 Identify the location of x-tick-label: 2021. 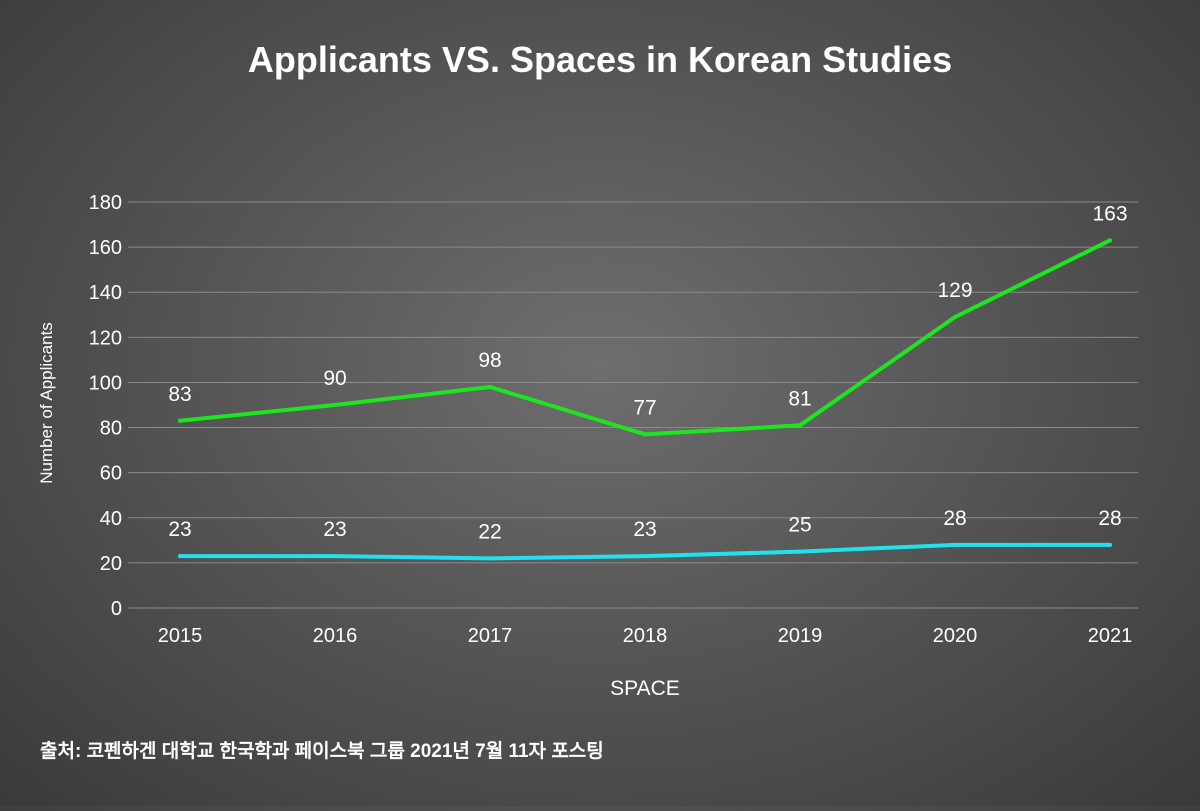
(1110, 636).